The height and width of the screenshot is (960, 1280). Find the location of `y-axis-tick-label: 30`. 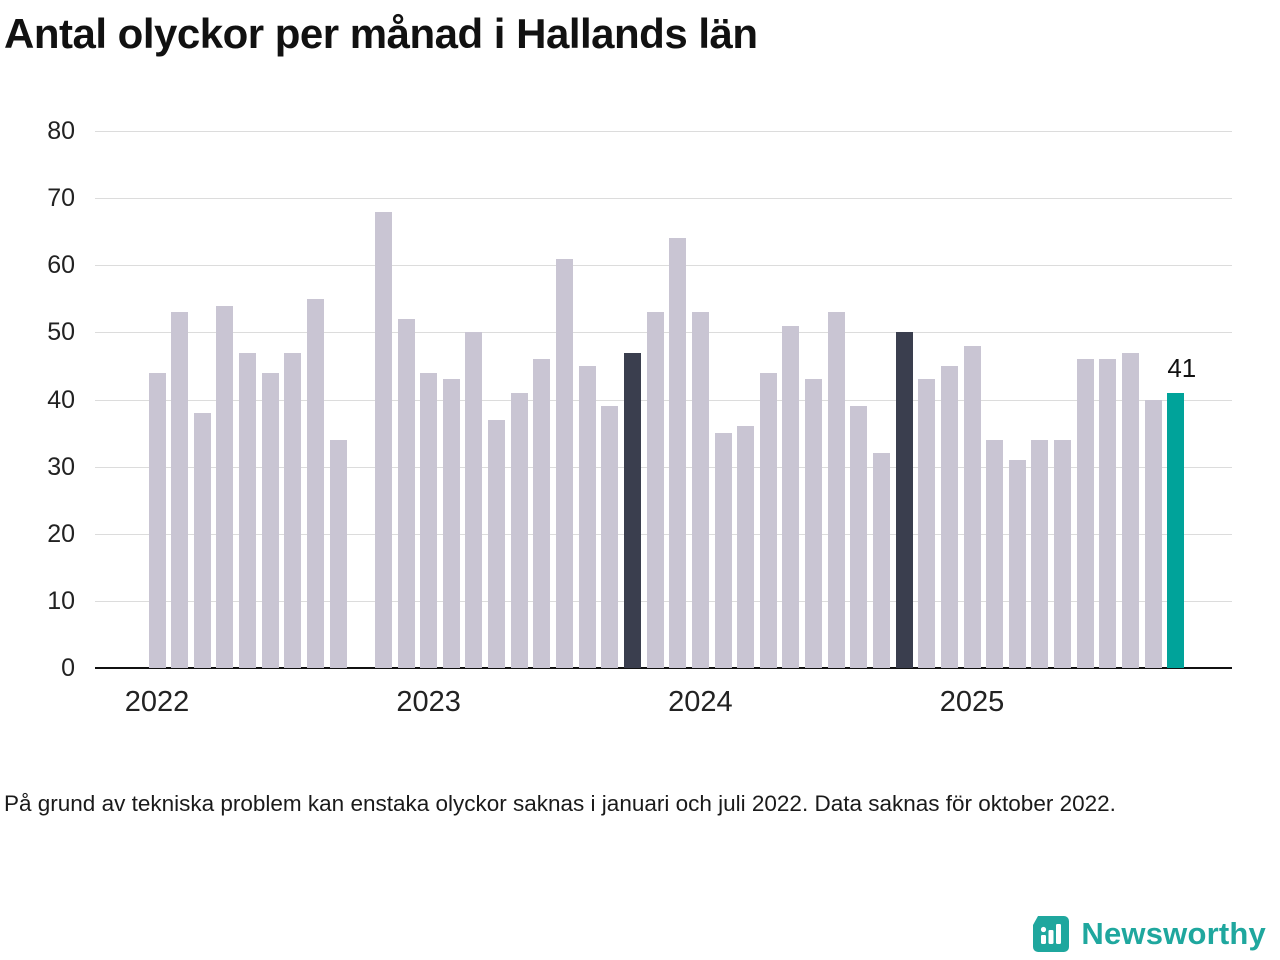

y-axis-tick-label: 30 is located at coordinates (61, 466).